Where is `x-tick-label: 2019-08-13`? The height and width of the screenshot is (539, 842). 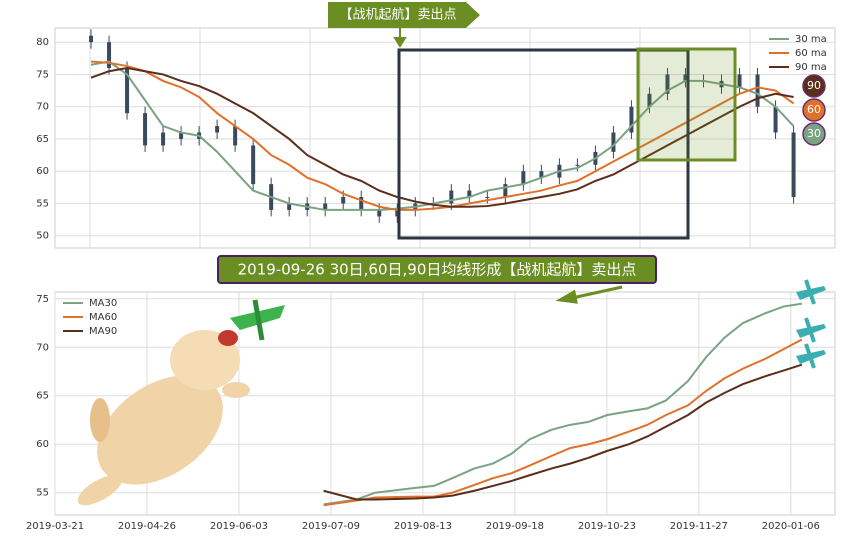 x-tick-label: 2019-08-13 is located at coordinates (423, 526).